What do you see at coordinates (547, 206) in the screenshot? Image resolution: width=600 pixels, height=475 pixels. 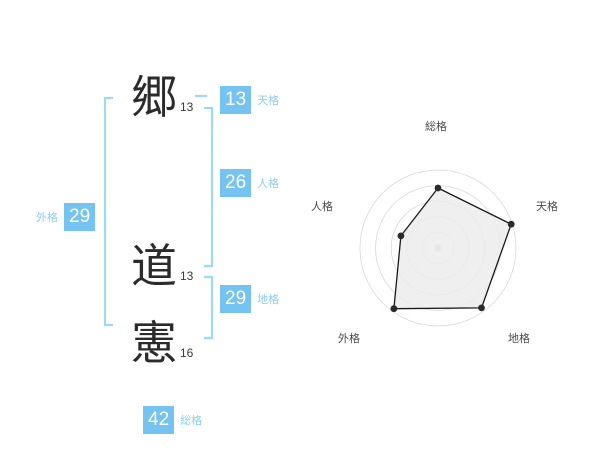 I see `radar-axis-label-tenkaku: 天格` at bounding box center [547, 206].